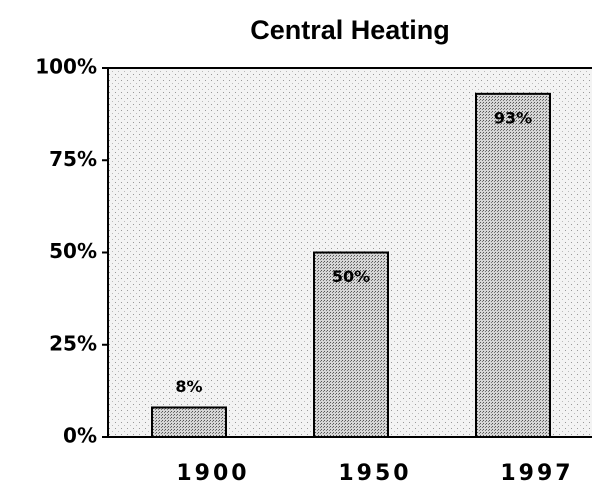 Image resolution: width=592 pixels, height=498 pixels. I want to click on value-label: 93%, so click(513, 117).